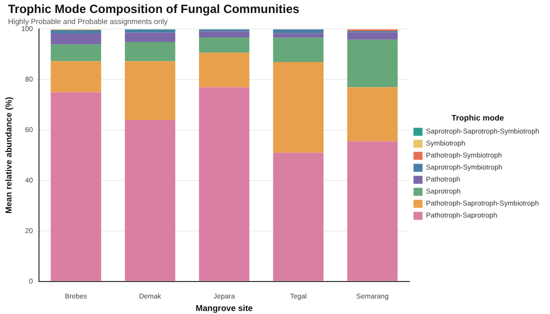 The width and height of the screenshot is (550, 314). I want to click on legend-title: Trophic mode, so click(478, 117).